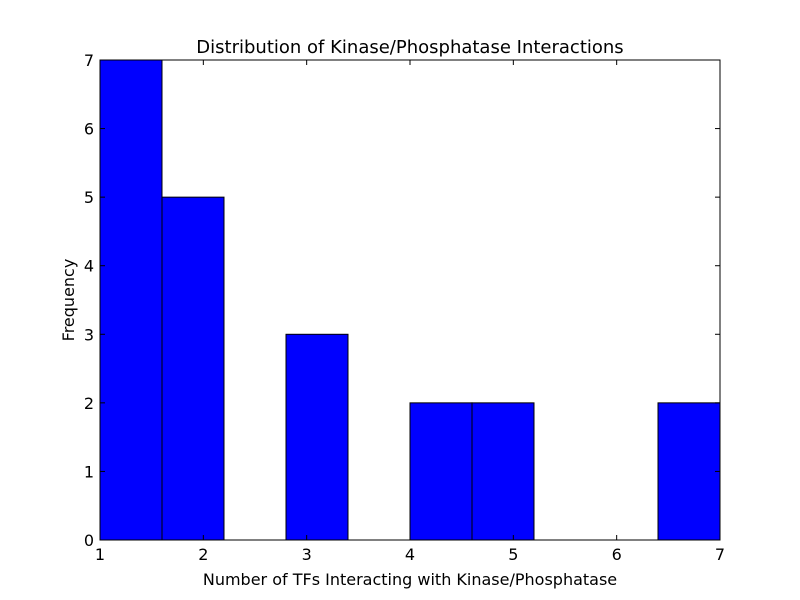  Describe the element at coordinates (617, 554) in the screenshot. I see `x-tick-label-5: 6` at that location.